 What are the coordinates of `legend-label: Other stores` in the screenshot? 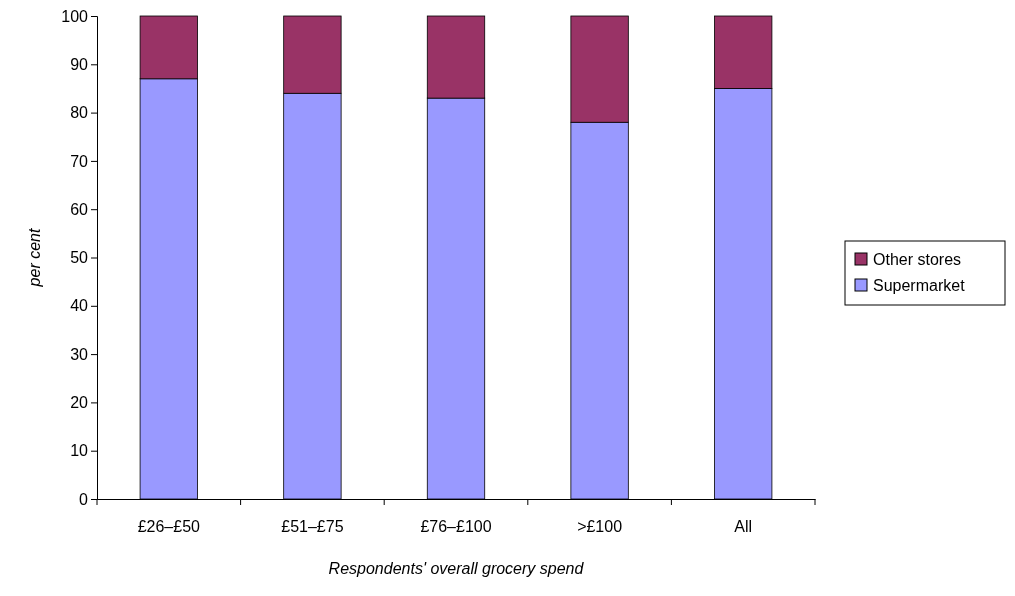 It's located at (917, 259).